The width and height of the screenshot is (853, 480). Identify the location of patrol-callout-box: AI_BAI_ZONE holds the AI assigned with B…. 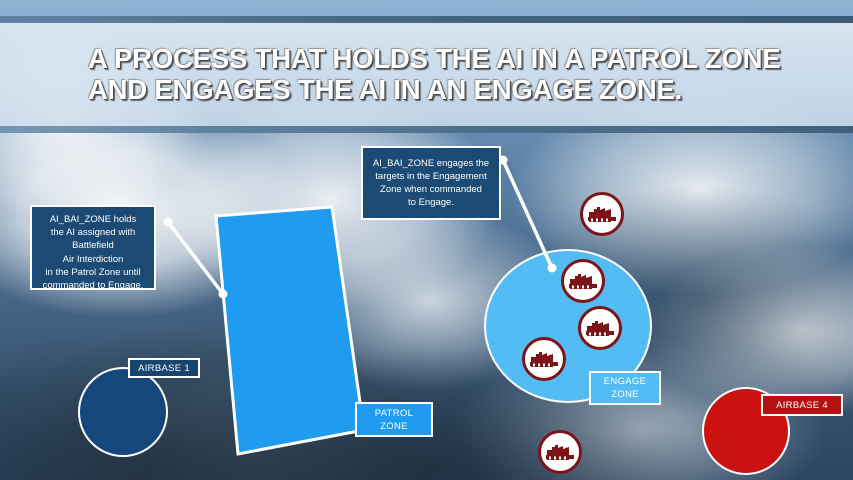
(93, 248).